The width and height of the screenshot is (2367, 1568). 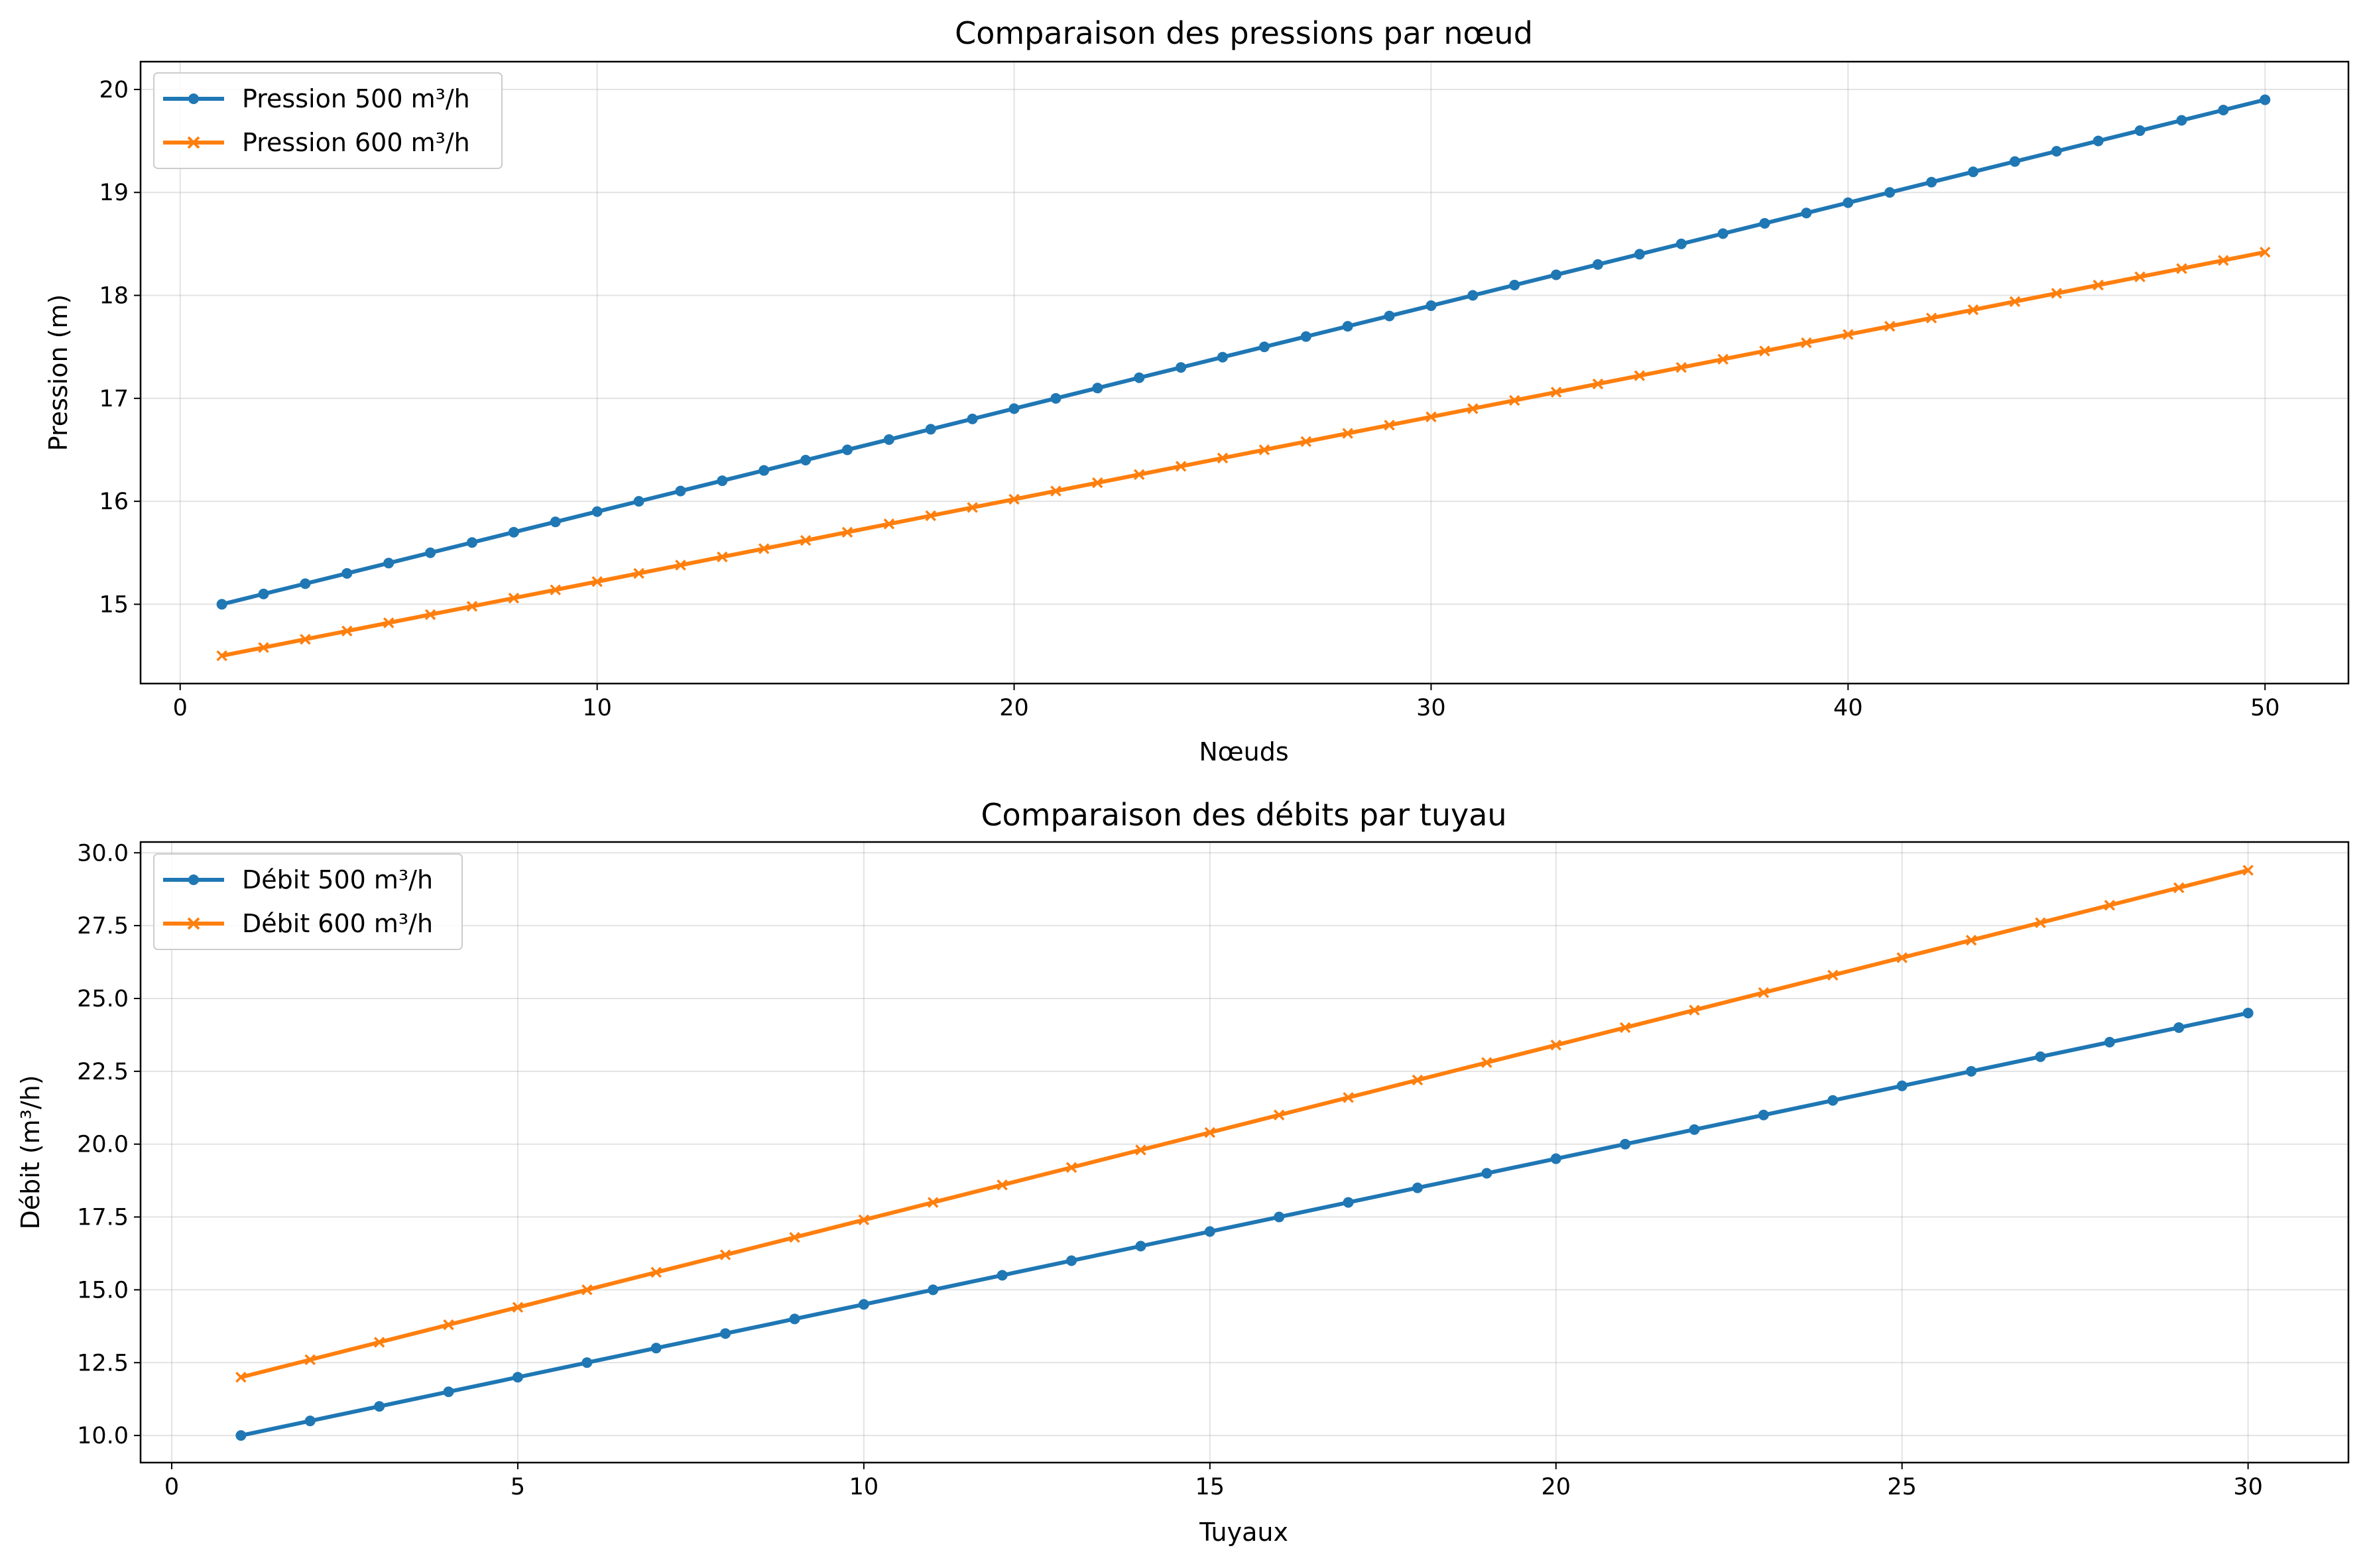 What do you see at coordinates (180, 708) in the screenshot?
I see `chart-pressions-xtick-label-0: 0` at bounding box center [180, 708].